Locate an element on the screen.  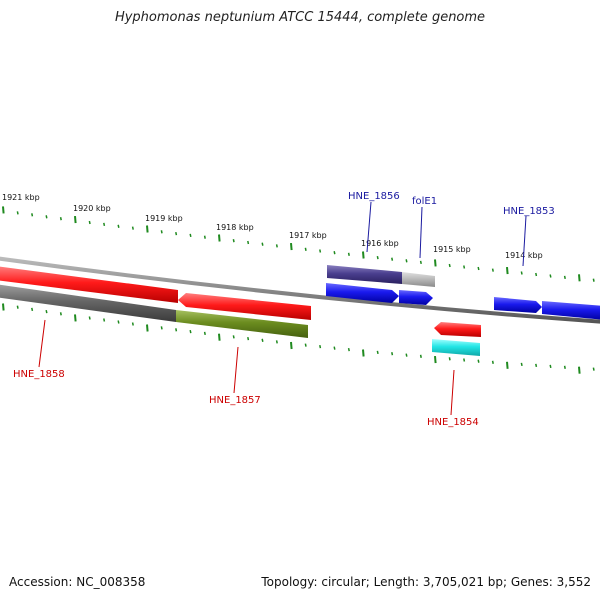
gene-label-HNE_1857: HNE_1857 is located at coordinates (235, 400).